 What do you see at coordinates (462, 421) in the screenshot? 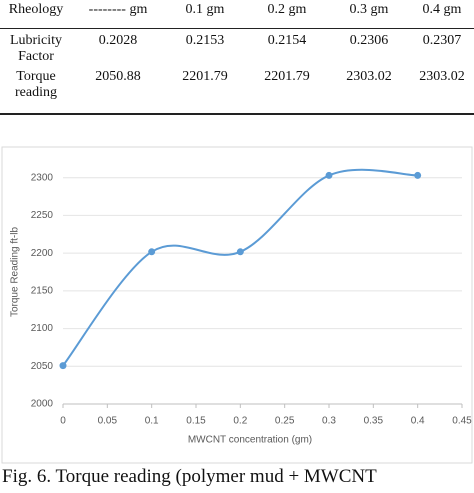
I see `x-tick-label: 0.45` at bounding box center [462, 421].